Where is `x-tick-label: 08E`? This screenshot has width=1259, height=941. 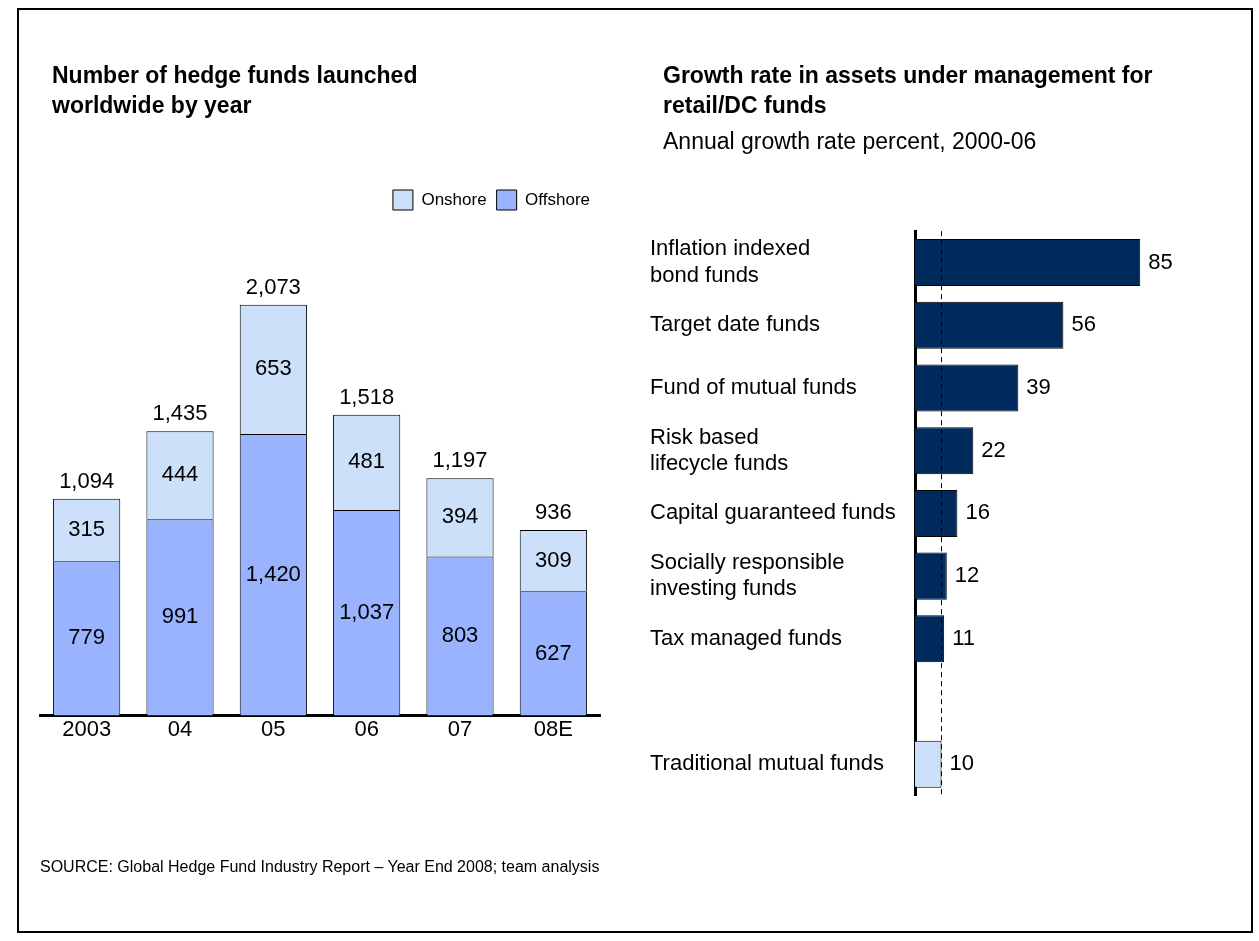
x-tick-label: 08E is located at coordinates (553, 728).